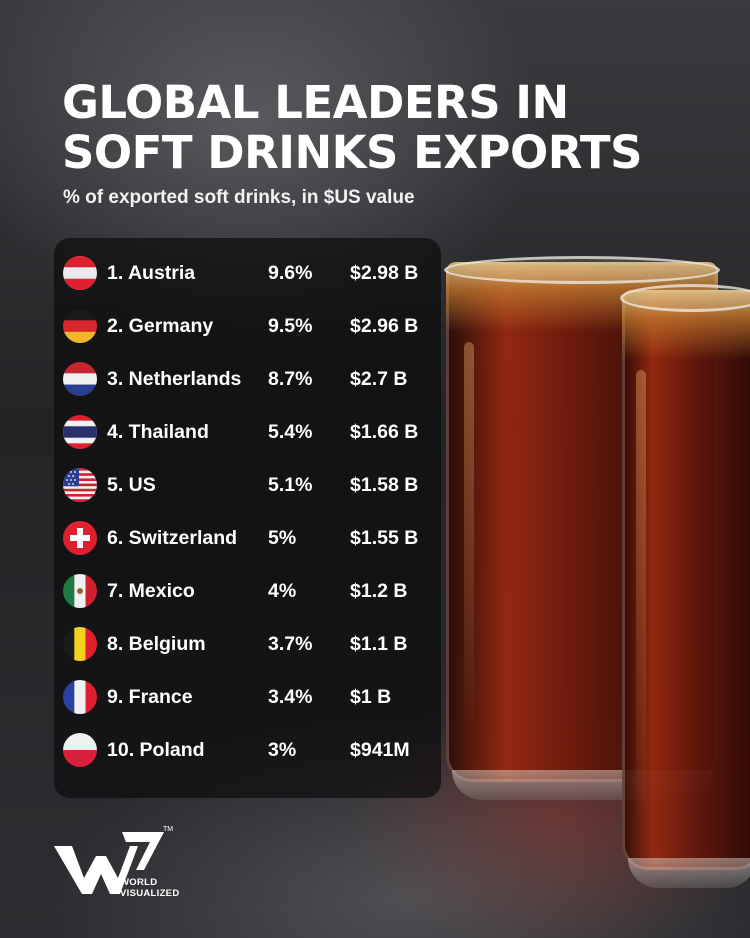 The width and height of the screenshot is (750, 938). Describe the element at coordinates (290, 379) in the screenshot. I see `export-percent: 8.7%` at that location.